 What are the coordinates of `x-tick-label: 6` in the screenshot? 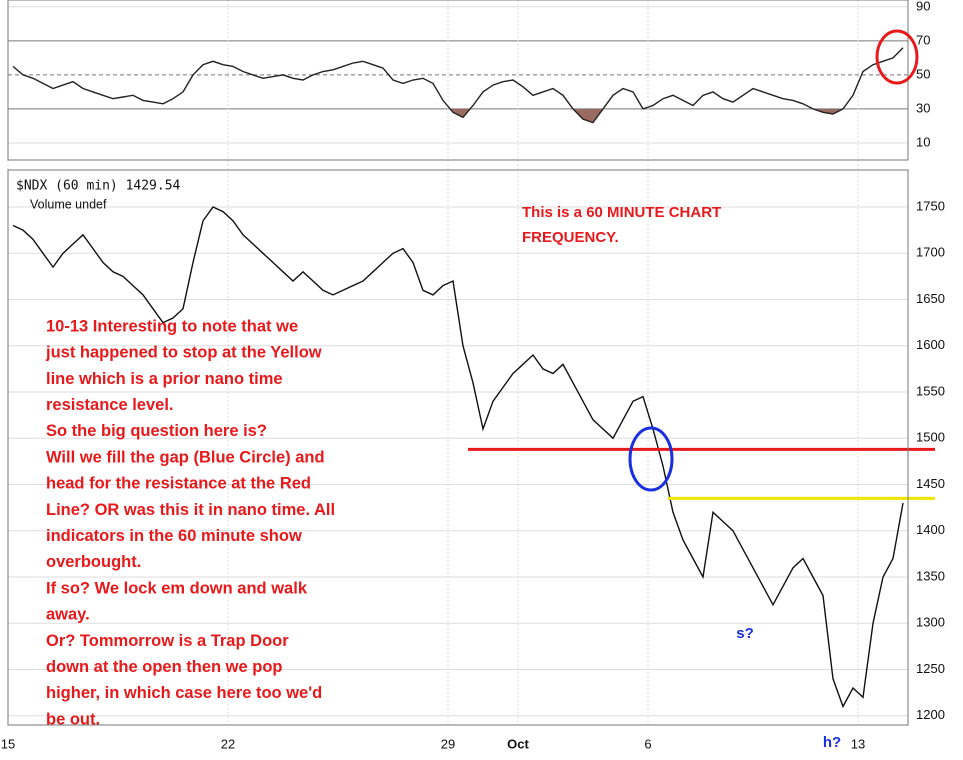 It's located at (647, 743).